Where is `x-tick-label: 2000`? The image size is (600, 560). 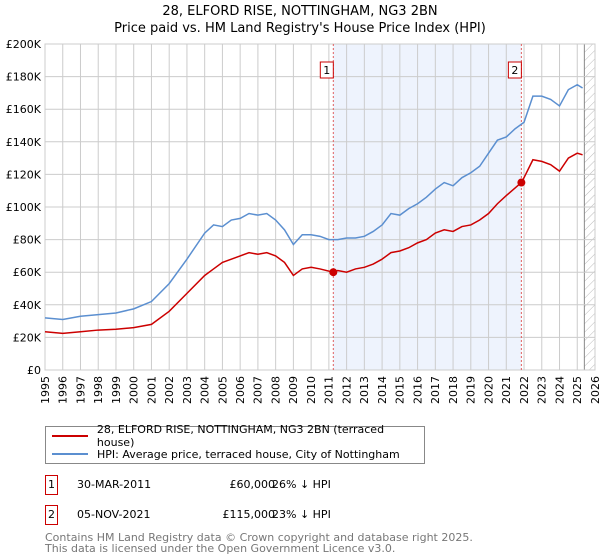
x-tick-label: 2000 is located at coordinates (134, 390).